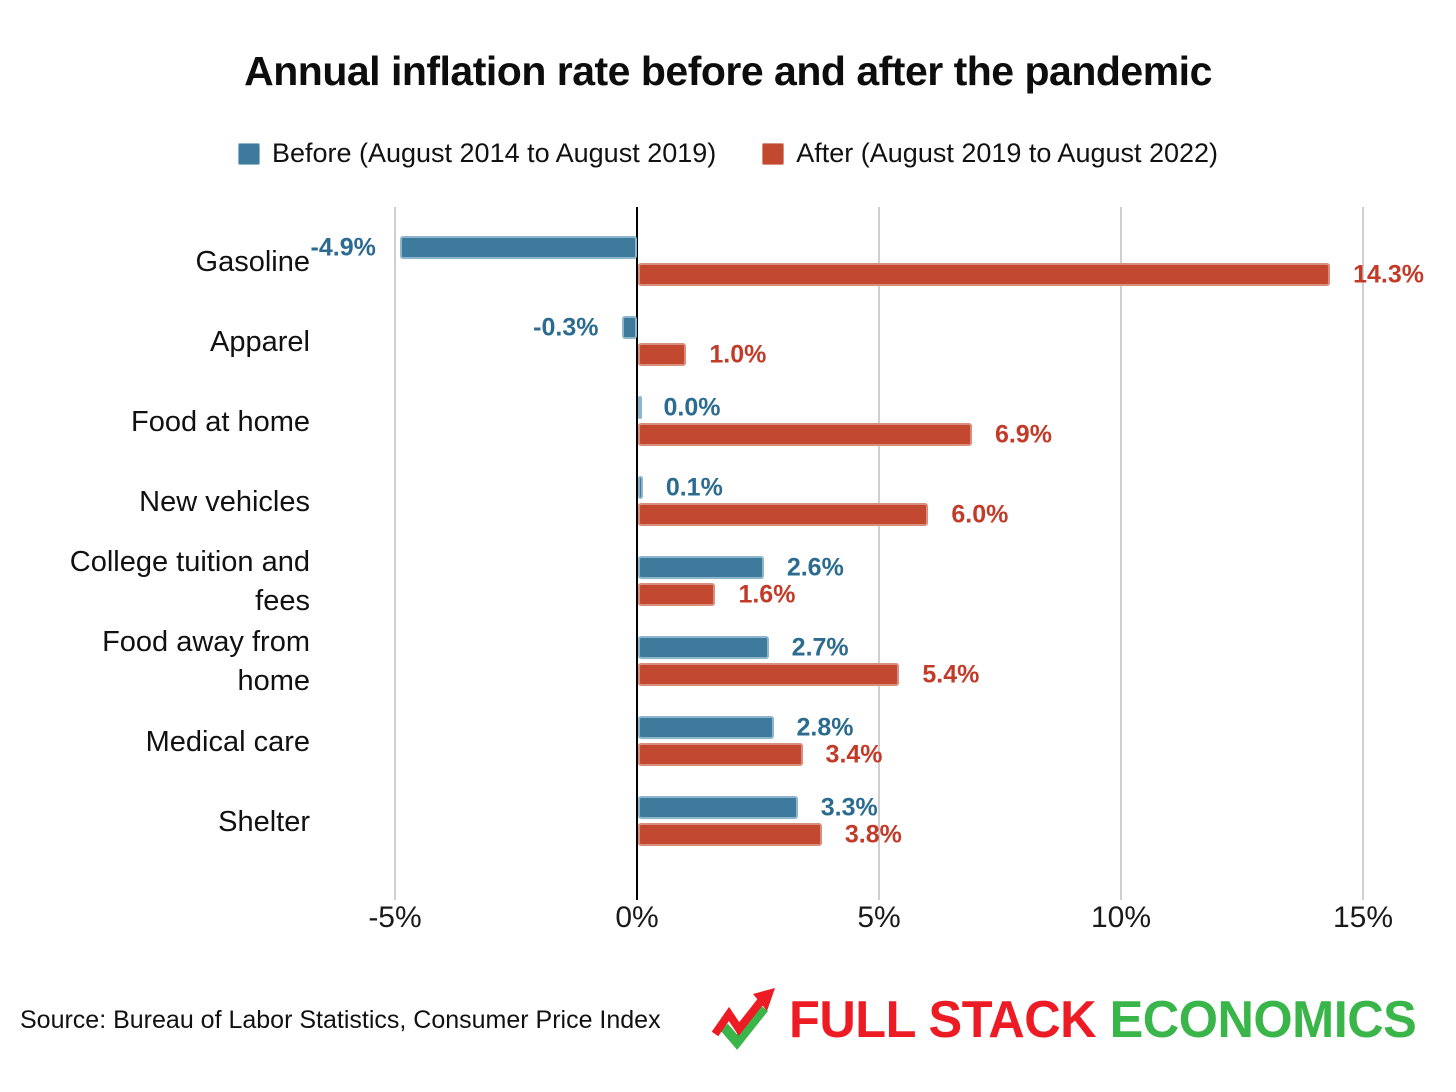  Describe the element at coordinates (773, 153) in the screenshot. I see `after-swatch-icon` at that location.